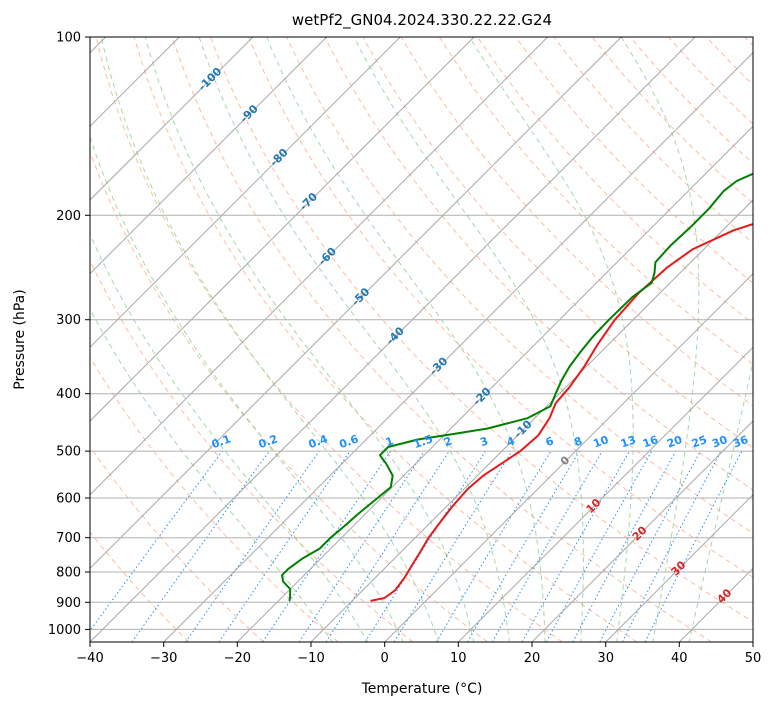  Describe the element at coordinates (674, 442) in the screenshot. I see `mixing-ratio-label: 20` at that location.